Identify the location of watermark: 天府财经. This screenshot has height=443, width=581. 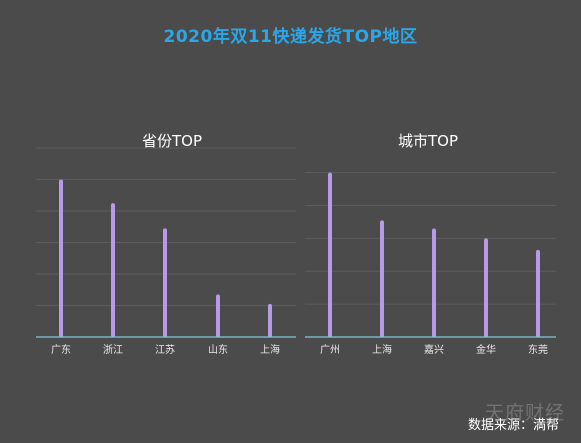
(524, 413).